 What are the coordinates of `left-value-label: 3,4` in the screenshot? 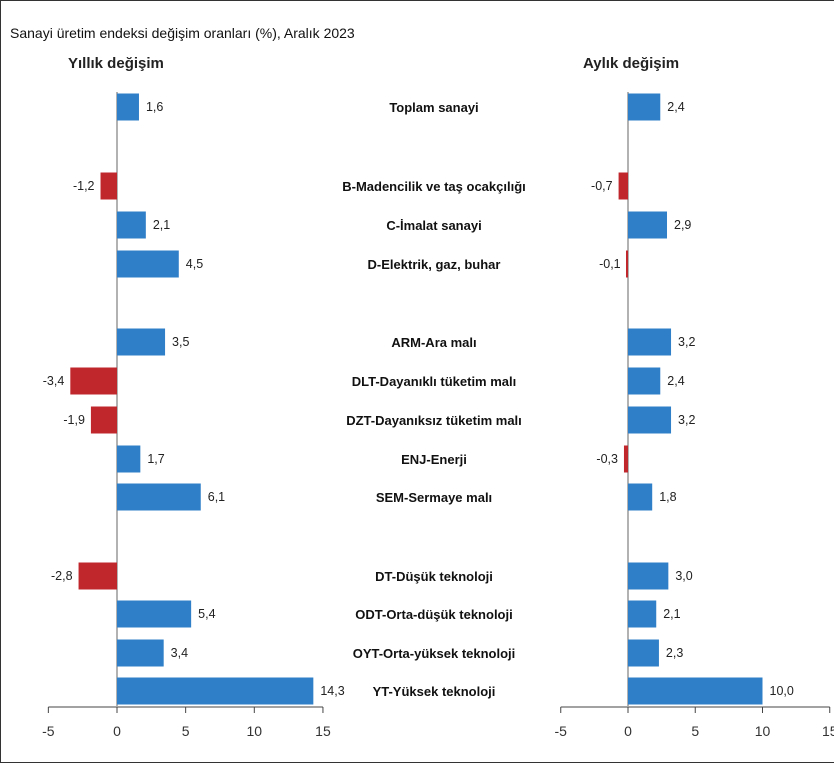 It's located at (179, 653).